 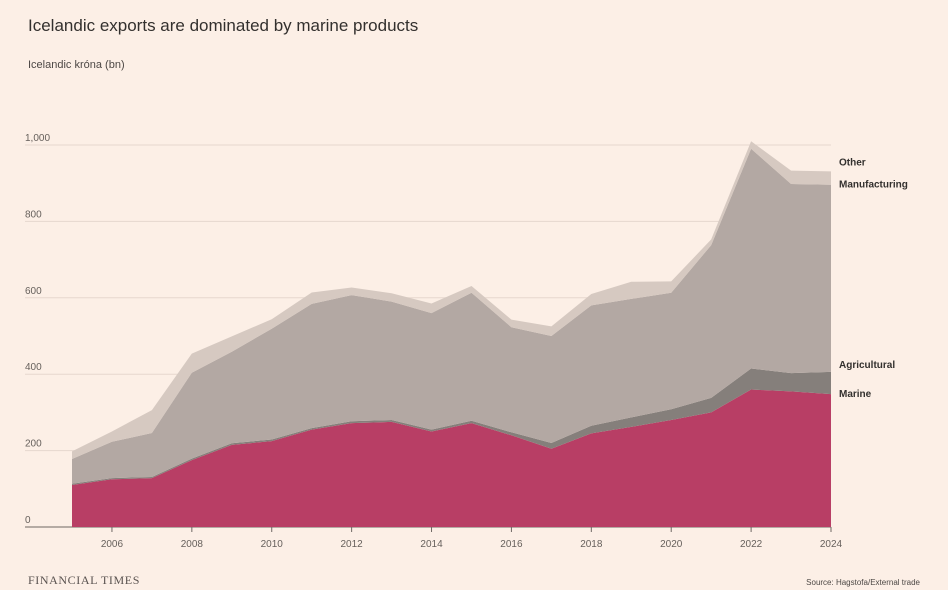 What do you see at coordinates (472, 538) in the screenshot?
I see `x-axis: 2006 2008 2010 2012 2014 2016 2018 2020 2022 2024` at bounding box center [472, 538].